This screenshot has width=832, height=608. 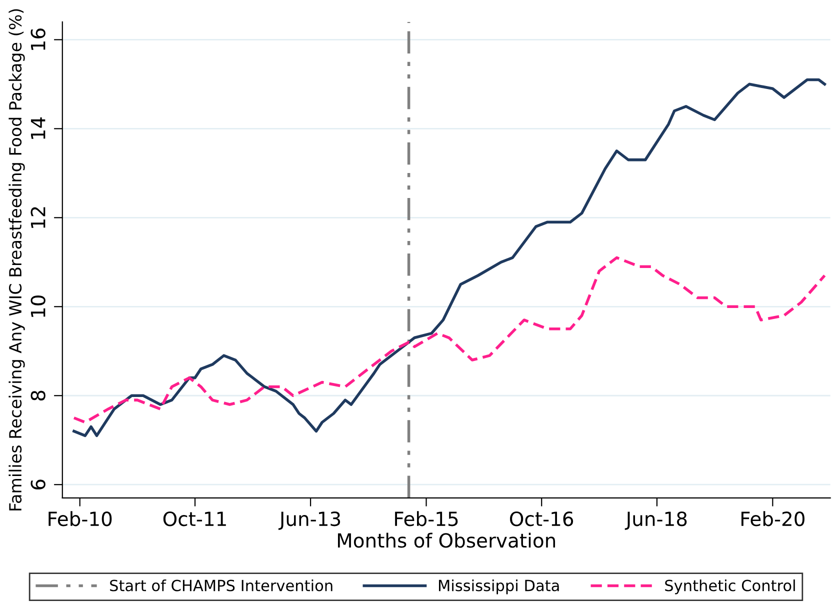 I want to click on x-tick-label: Oct-11, so click(x=194, y=518).